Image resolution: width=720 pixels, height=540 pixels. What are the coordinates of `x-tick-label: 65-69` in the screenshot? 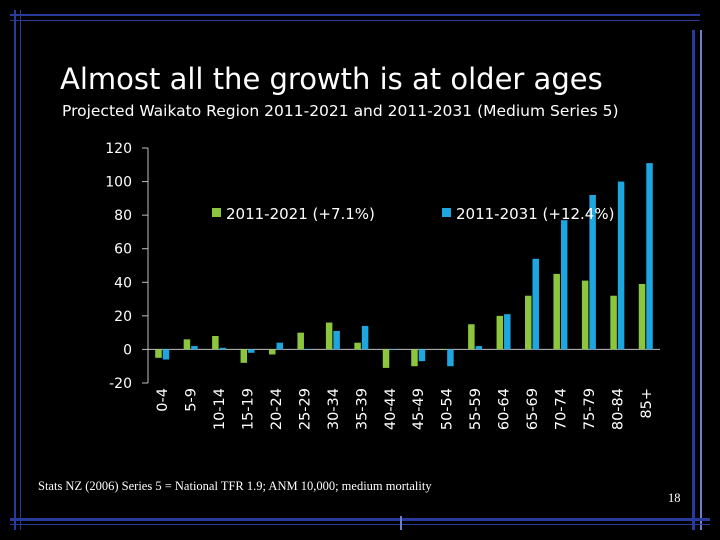 It's located at (533, 409).